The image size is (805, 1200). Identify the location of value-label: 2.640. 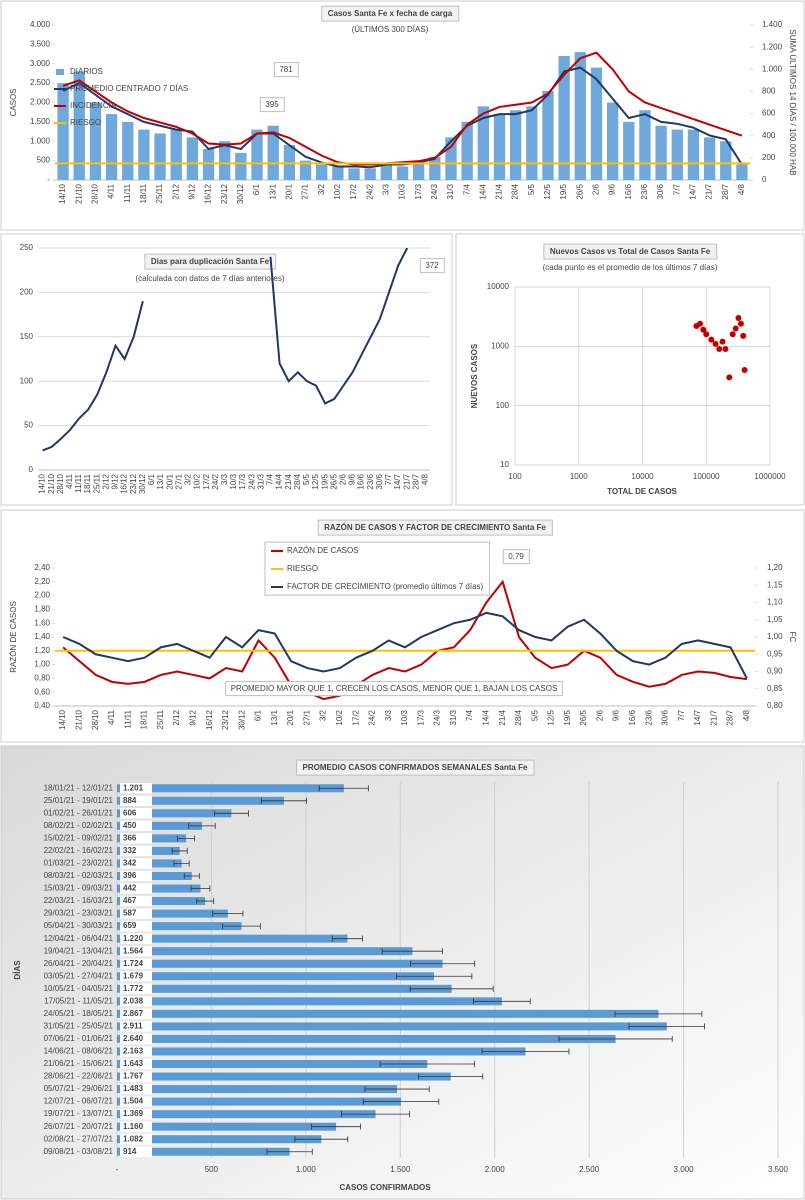
(133, 1038).